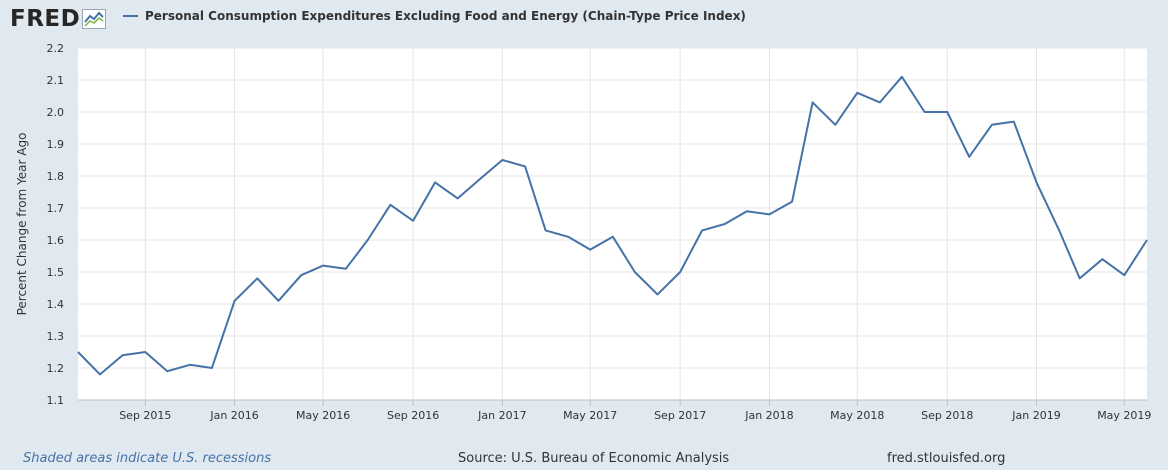 The image size is (1168, 470). Describe the element at coordinates (56, 400) in the screenshot. I see `y-tick-label: 1.1` at that location.